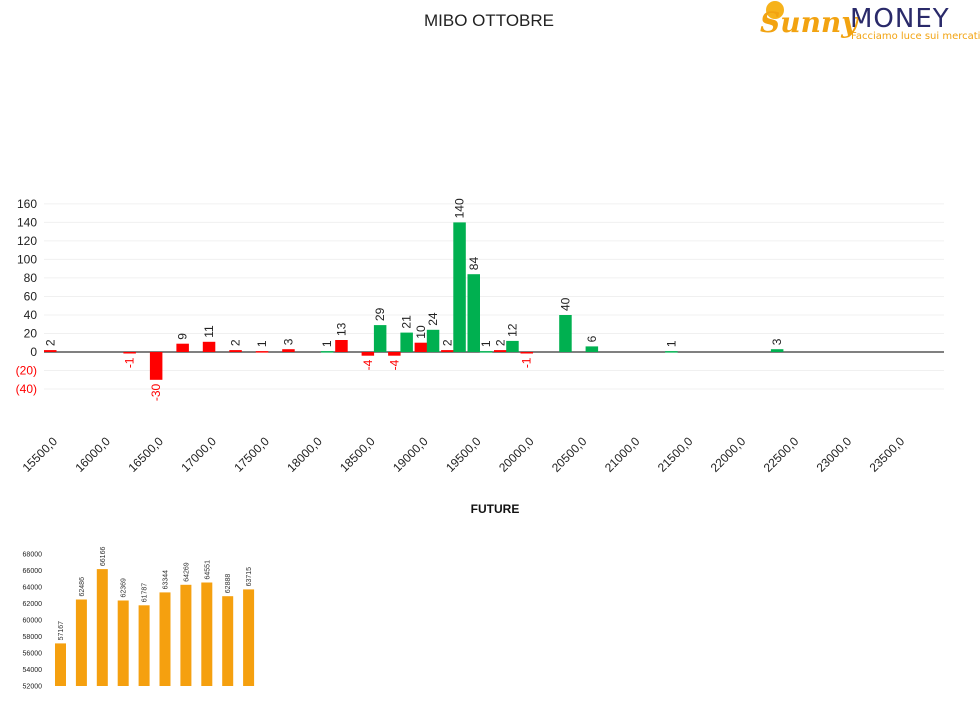  I want to click on future-y-tick-label: 62000, so click(33, 604).